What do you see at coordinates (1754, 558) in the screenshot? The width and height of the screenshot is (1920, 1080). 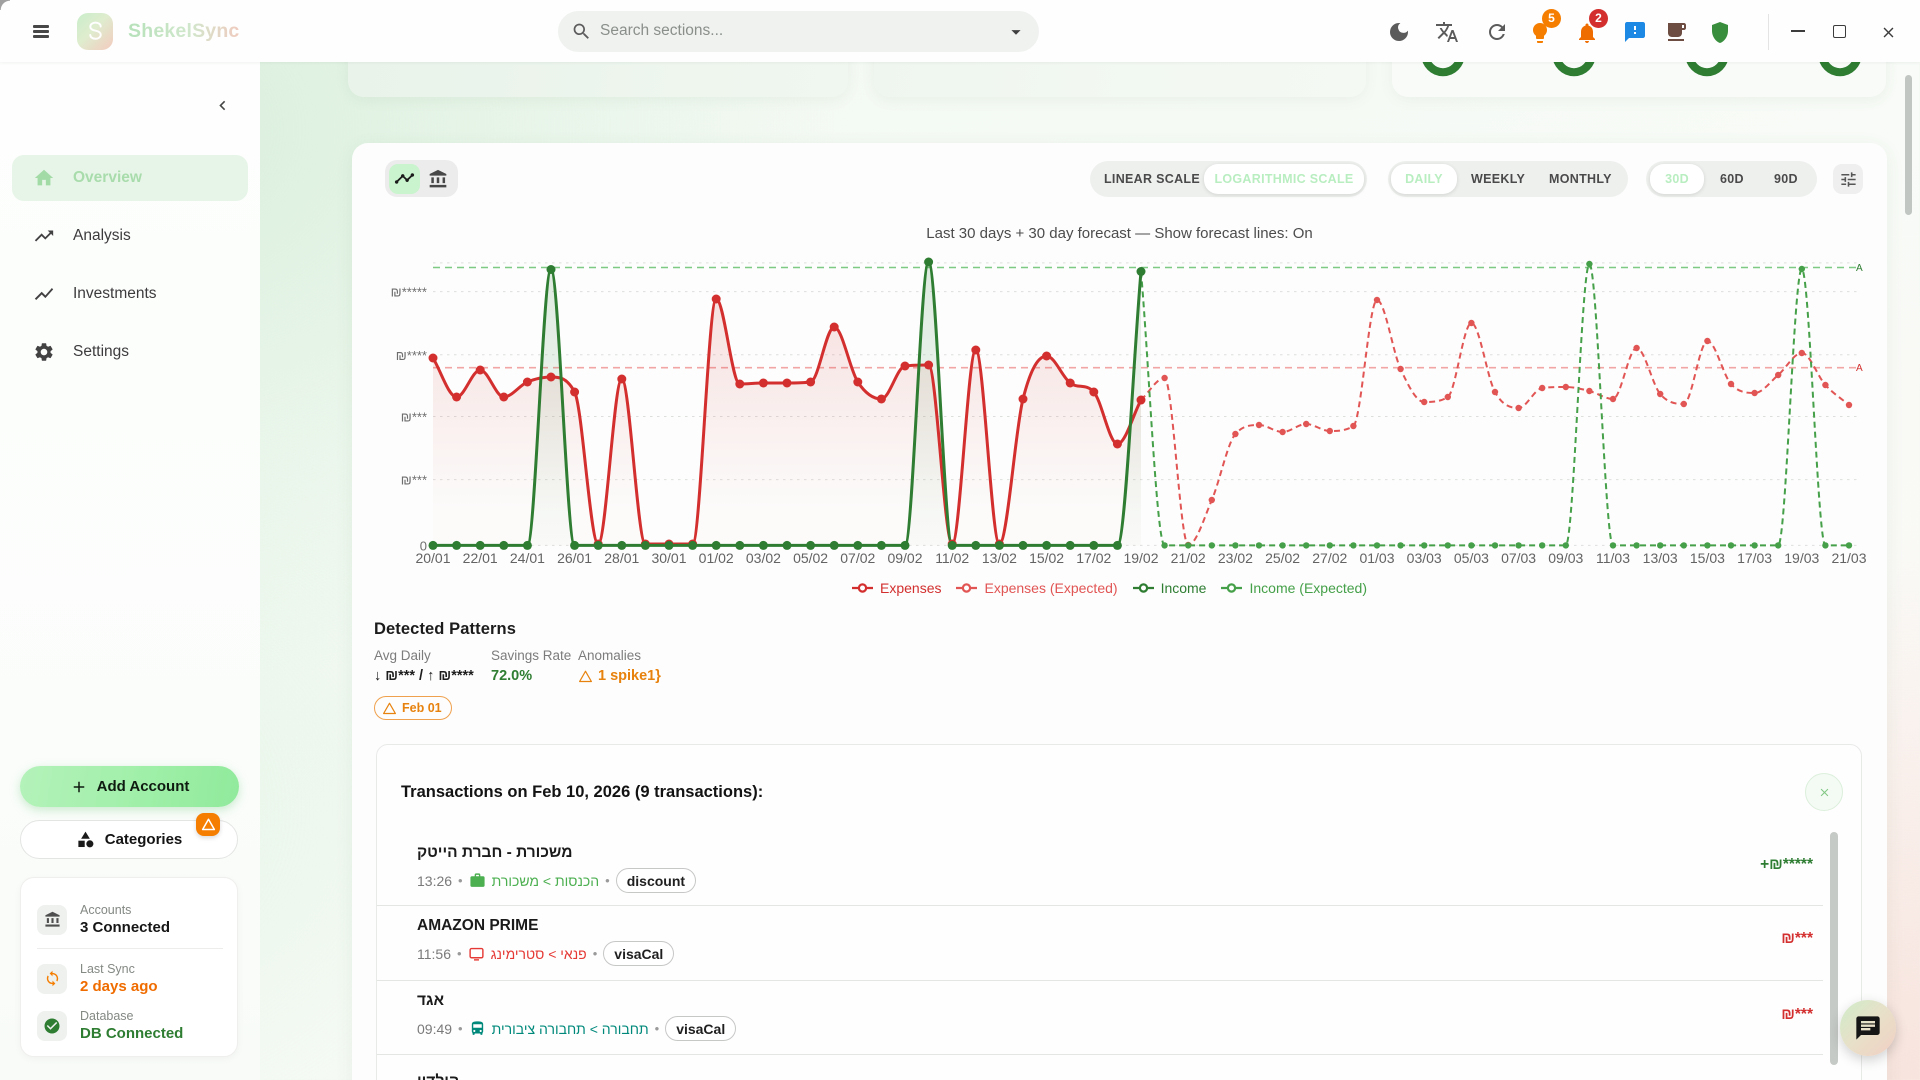 I see `svg-text: 17/03` at bounding box center [1754, 558].